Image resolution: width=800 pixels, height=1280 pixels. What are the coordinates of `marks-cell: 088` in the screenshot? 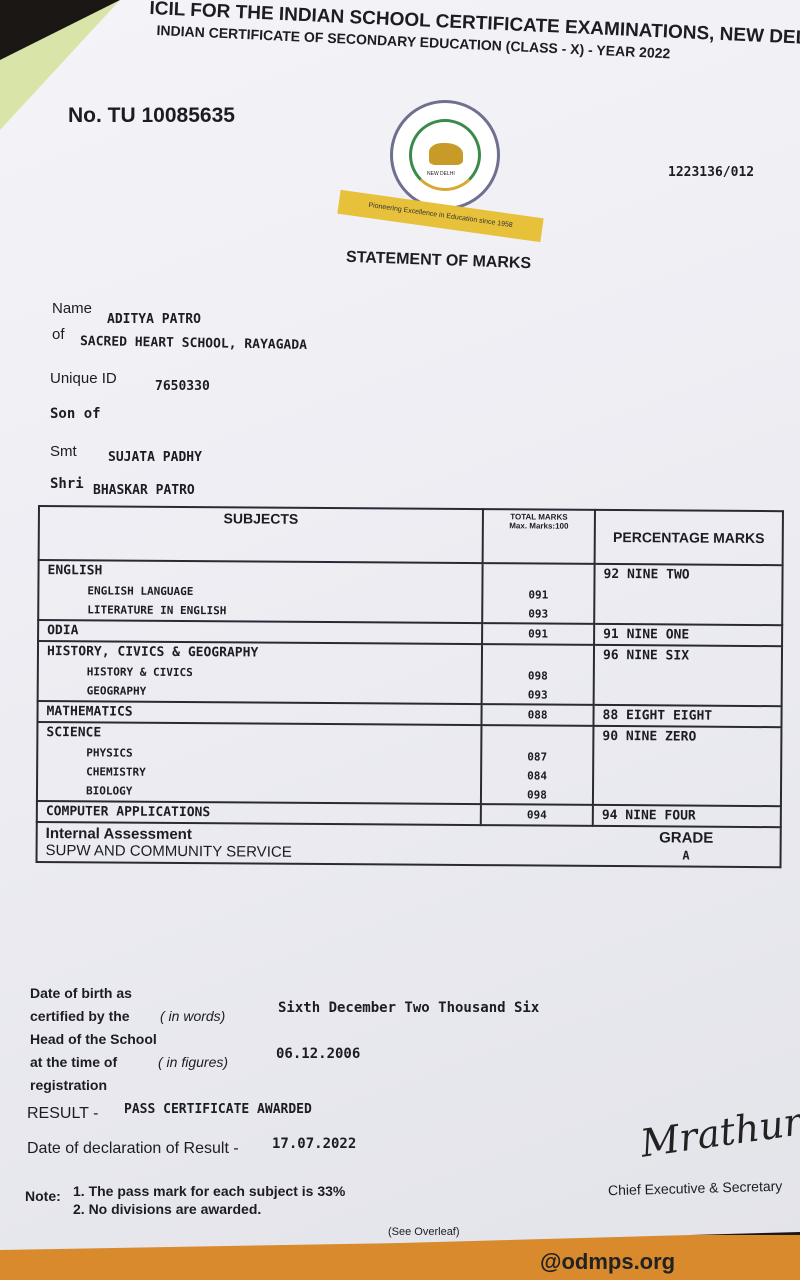 It's located at (537, 715).